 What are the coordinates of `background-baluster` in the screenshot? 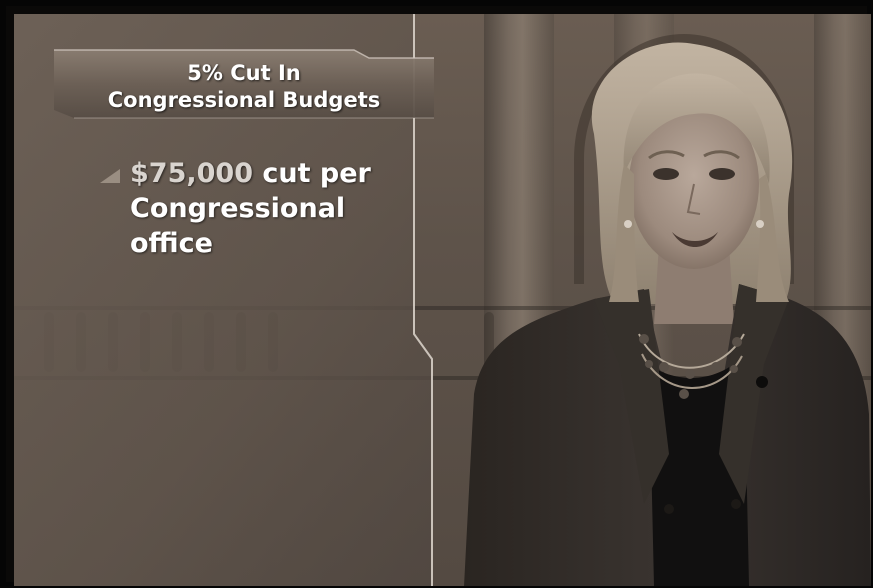 It's located at (489, 342).